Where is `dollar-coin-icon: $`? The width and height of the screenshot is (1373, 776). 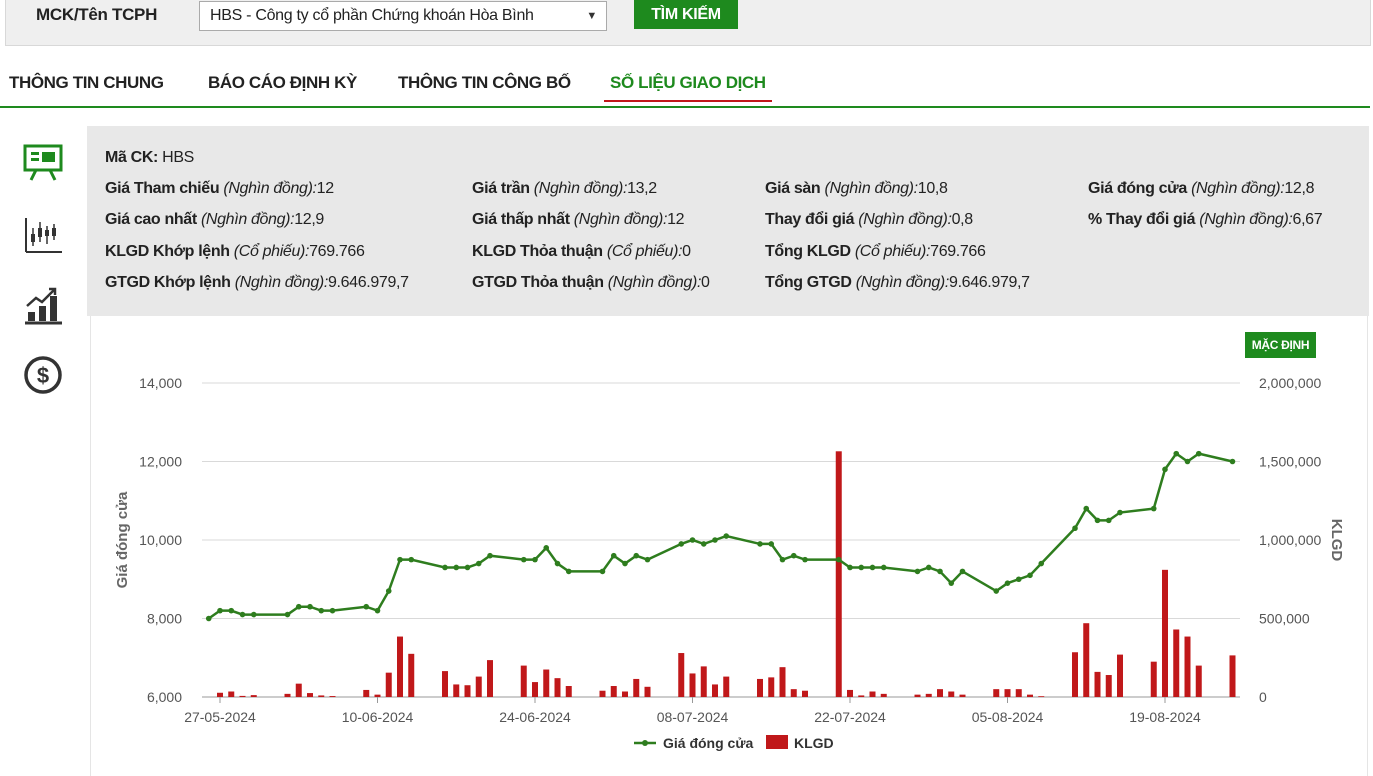
dollar-coin-icon: $ is located at coordinates (43, 375).